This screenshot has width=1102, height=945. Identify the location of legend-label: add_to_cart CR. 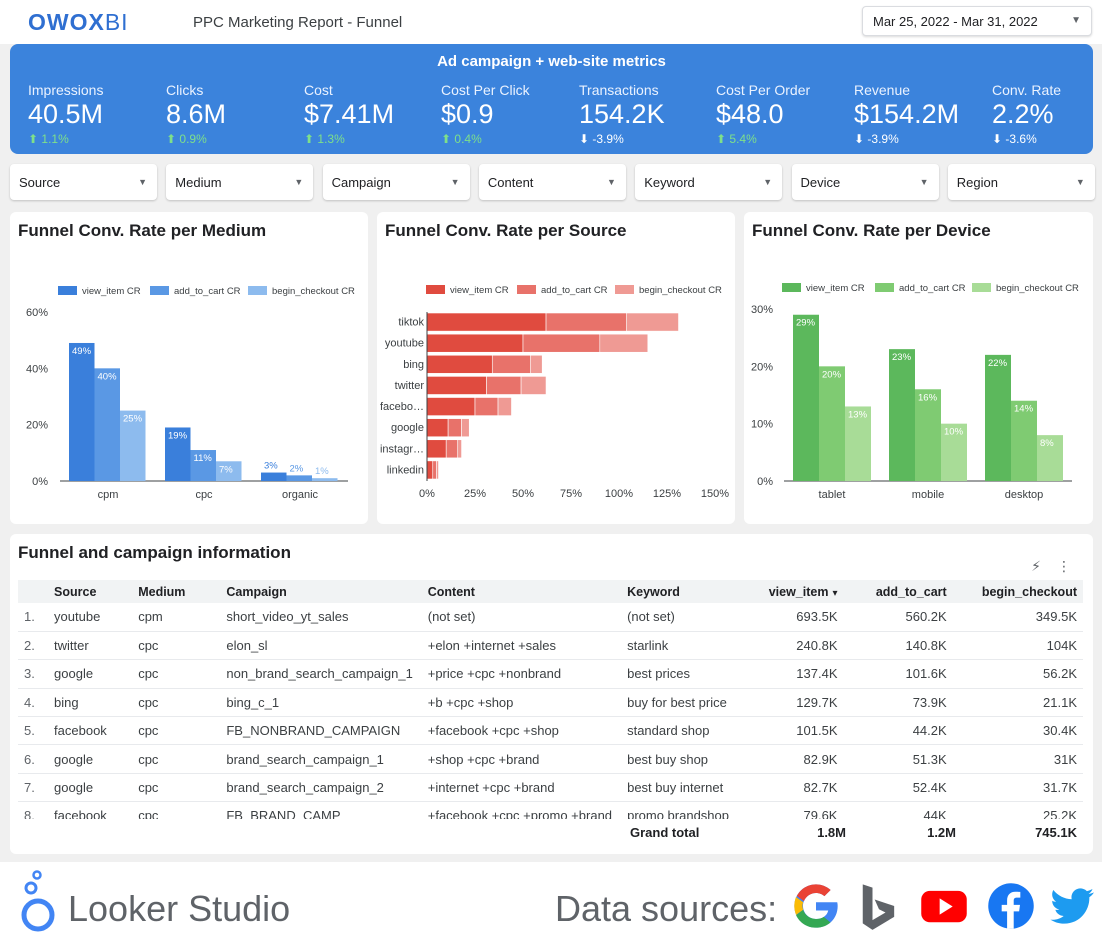
(574, 290).